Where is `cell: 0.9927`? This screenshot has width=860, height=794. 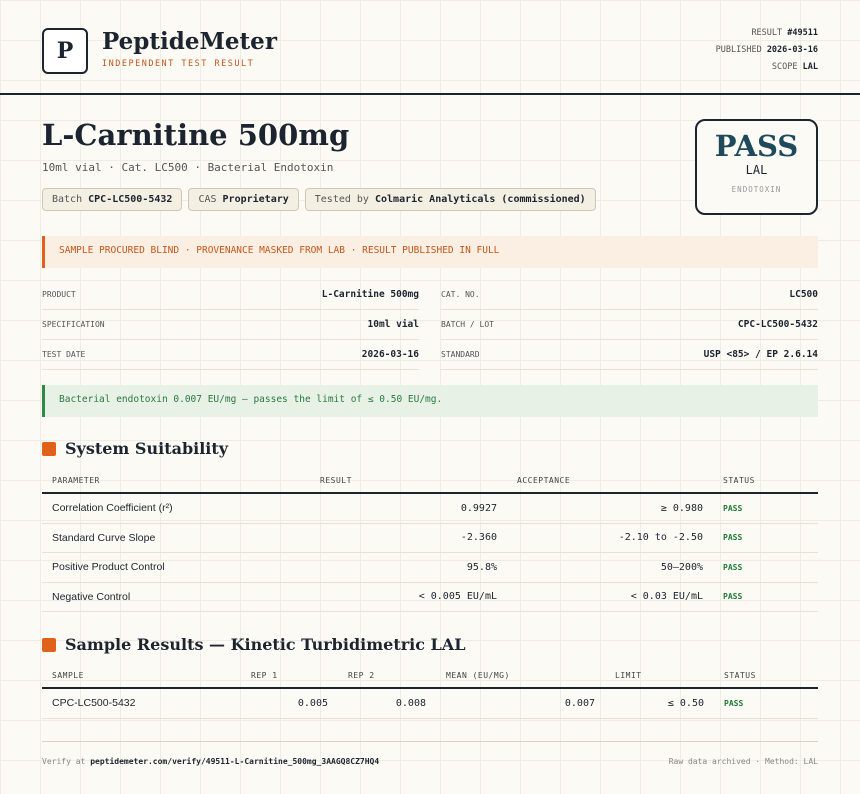
cell: 0.9927 is located at coordinates (478, 508).